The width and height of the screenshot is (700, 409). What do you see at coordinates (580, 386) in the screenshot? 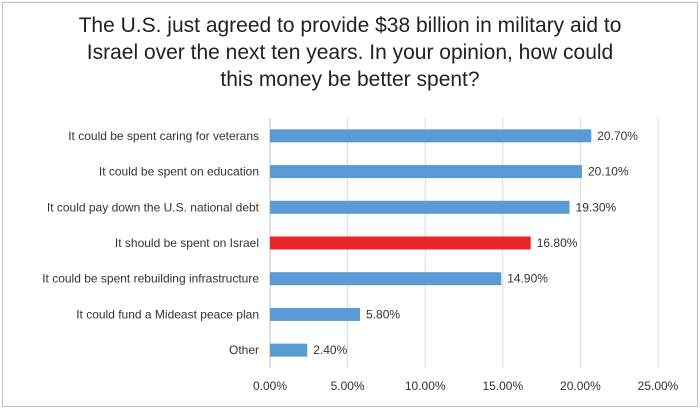
I see `x-tick-label: 20.00%` at bounding box center [580, 386].